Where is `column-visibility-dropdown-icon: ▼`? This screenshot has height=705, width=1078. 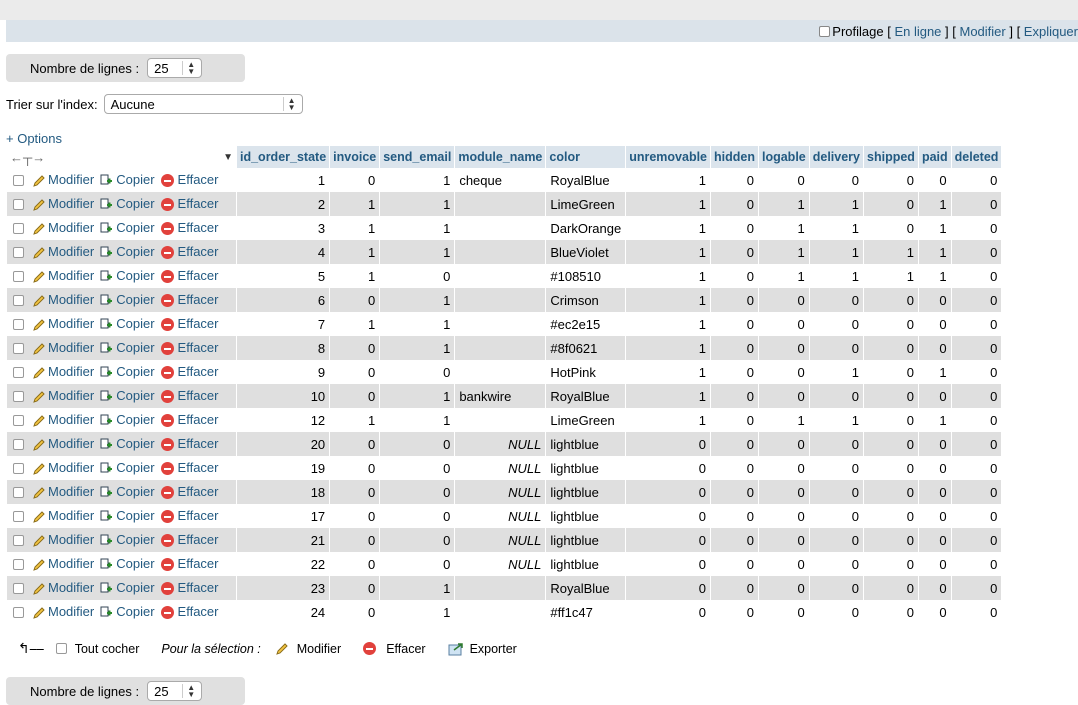
column-visibility-dropdown-icon: ▼ is located at coordinates (228, 157).